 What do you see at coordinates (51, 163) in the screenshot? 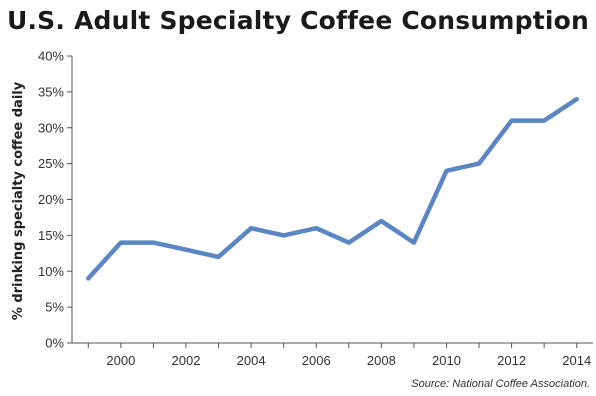
I see `y-tick-label: 25%` at bounding box center [51, 163].